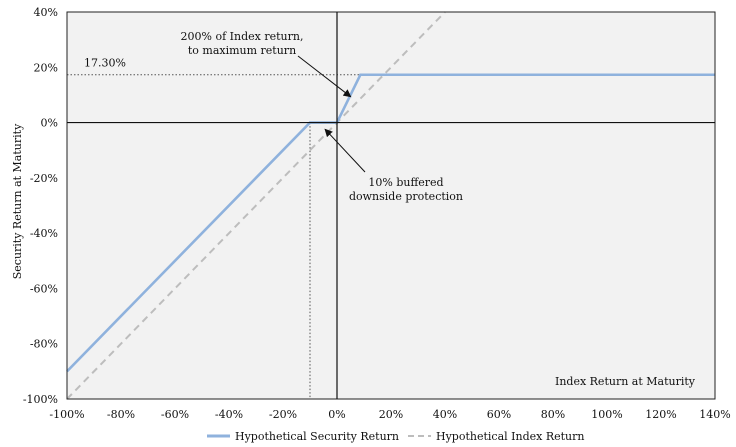 The width and height of the screenshot is (736, 447). I want to click on x-tick-label: -20%, so click(283, 414).